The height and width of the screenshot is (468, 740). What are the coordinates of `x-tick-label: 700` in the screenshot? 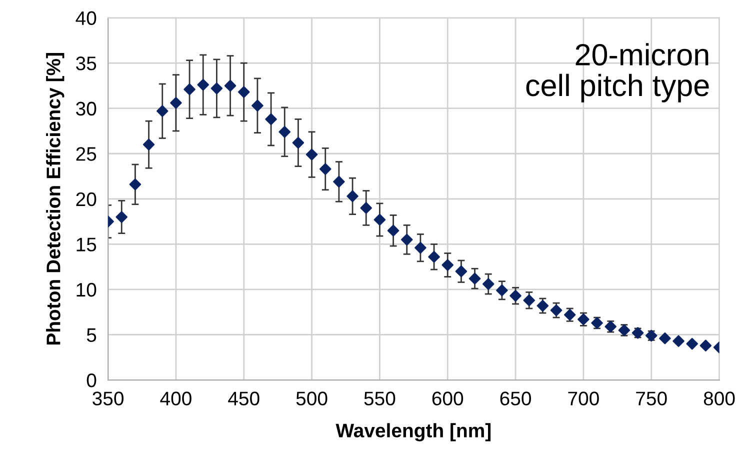 It's located at (583, 399).